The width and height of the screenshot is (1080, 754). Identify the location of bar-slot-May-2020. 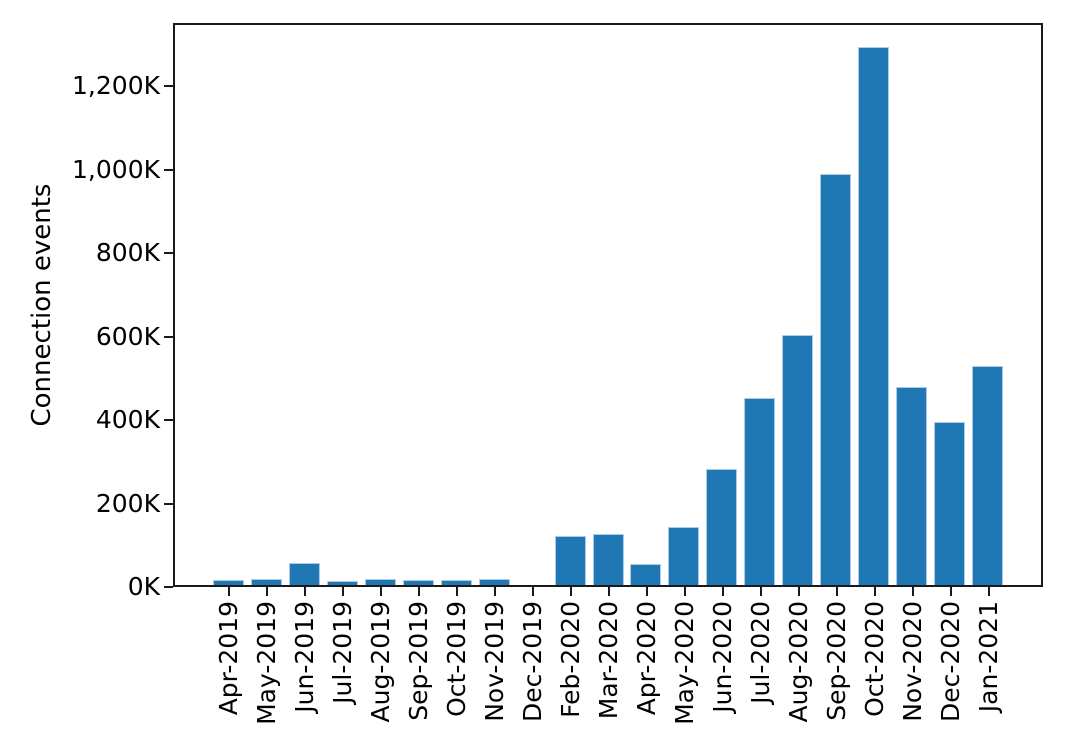
(684, 305).